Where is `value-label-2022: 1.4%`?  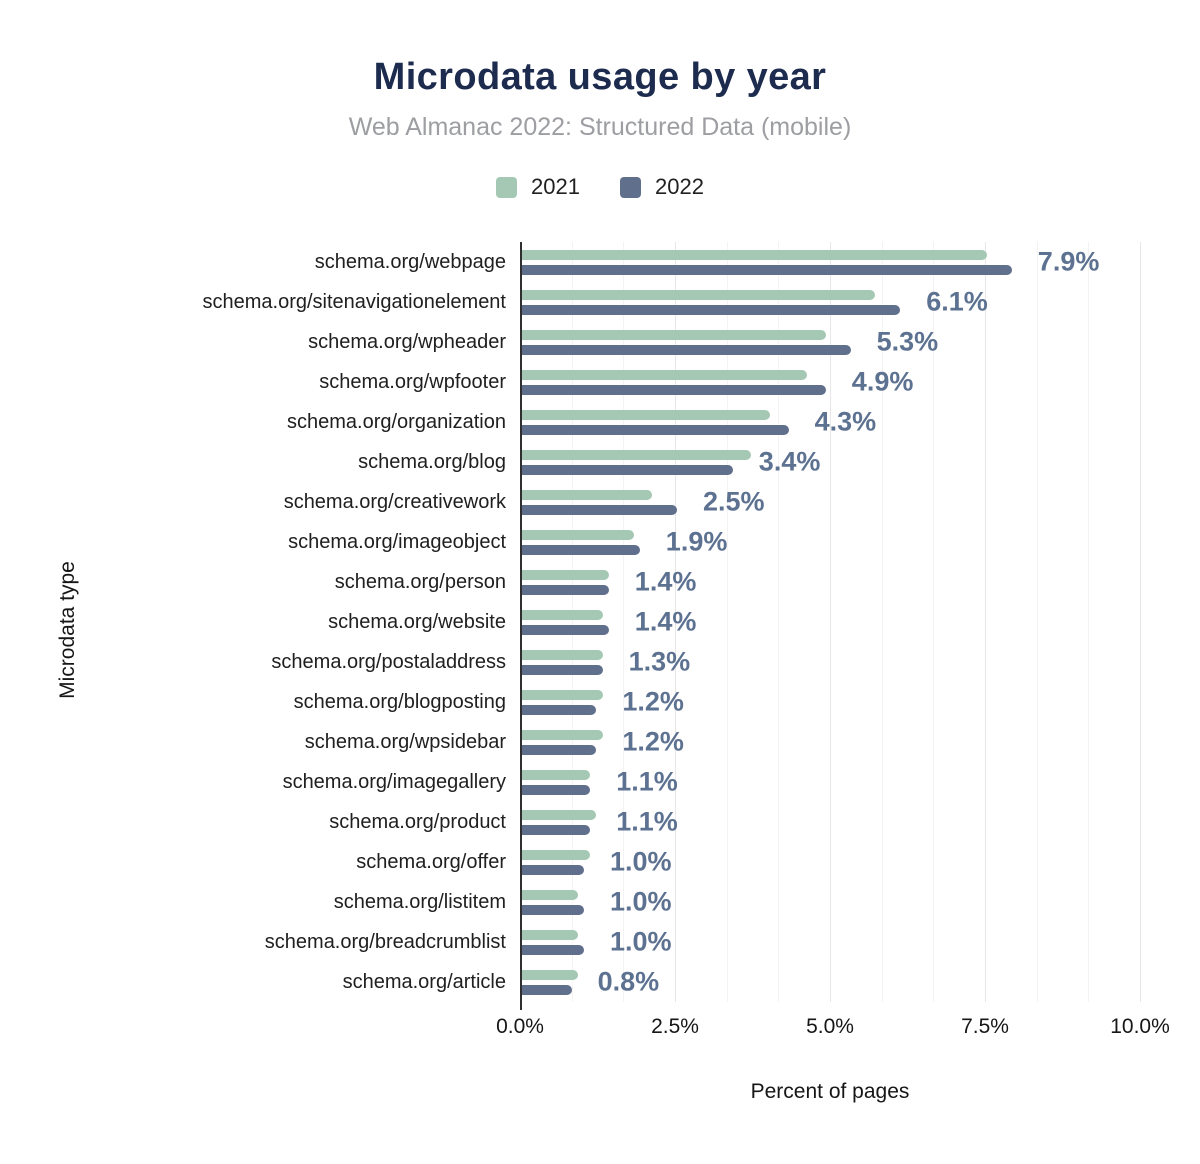
value-label-2022: 1.4% is located at coordinates (665, 581).